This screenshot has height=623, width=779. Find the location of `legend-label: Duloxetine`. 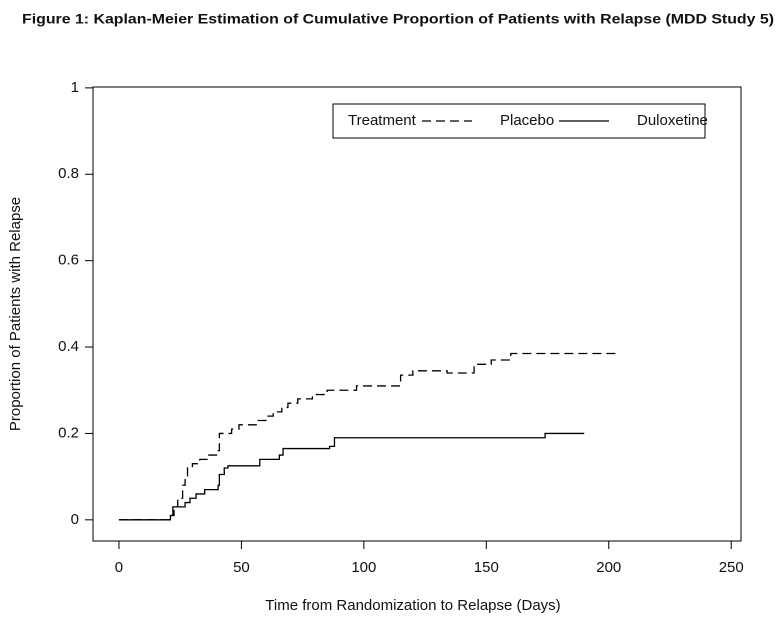

legend-label: Duloxetine is located at coordinates (672, 120).